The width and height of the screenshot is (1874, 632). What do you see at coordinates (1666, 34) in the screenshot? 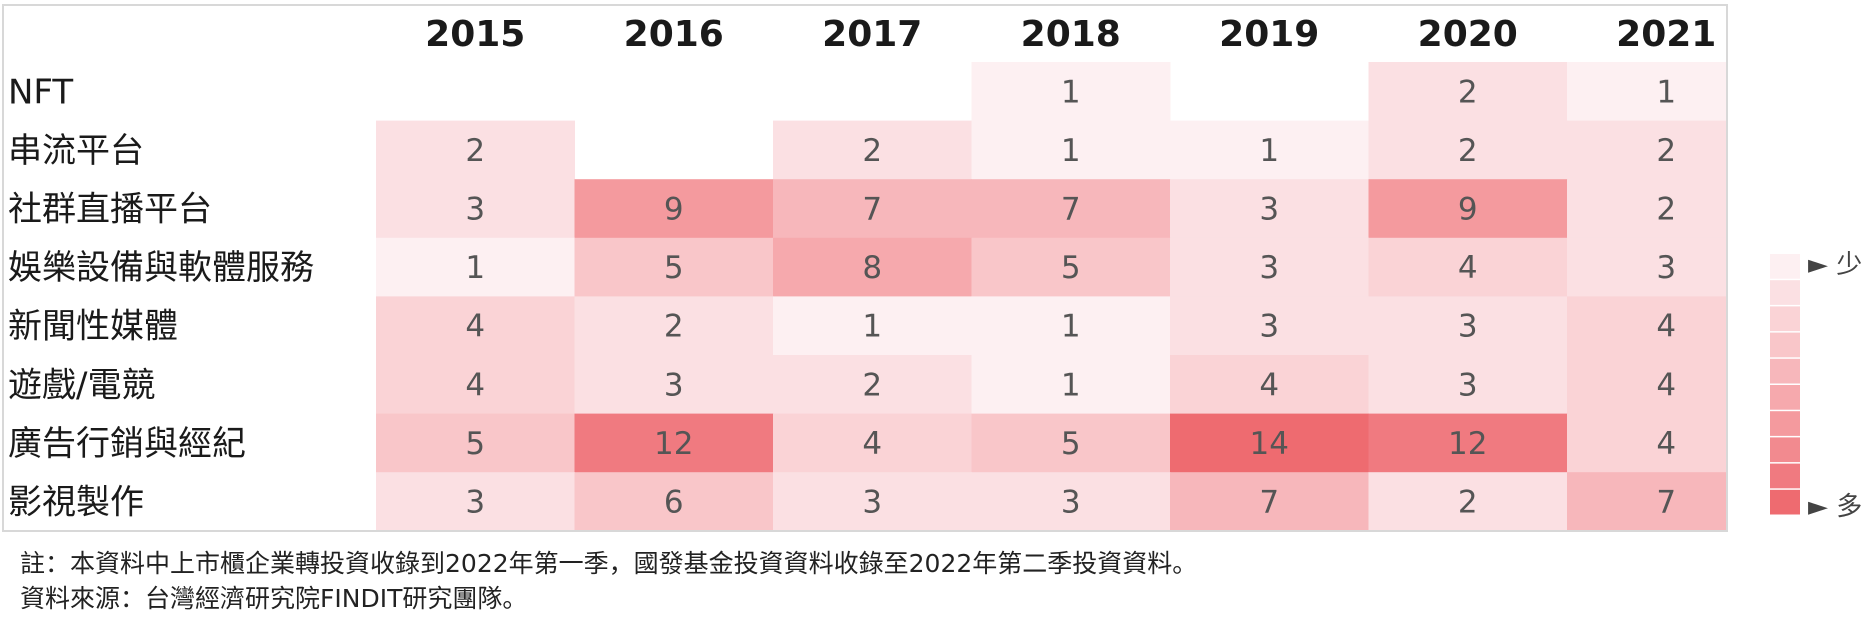
I see `column-header: 2021` at bounding box center [1666, 34].